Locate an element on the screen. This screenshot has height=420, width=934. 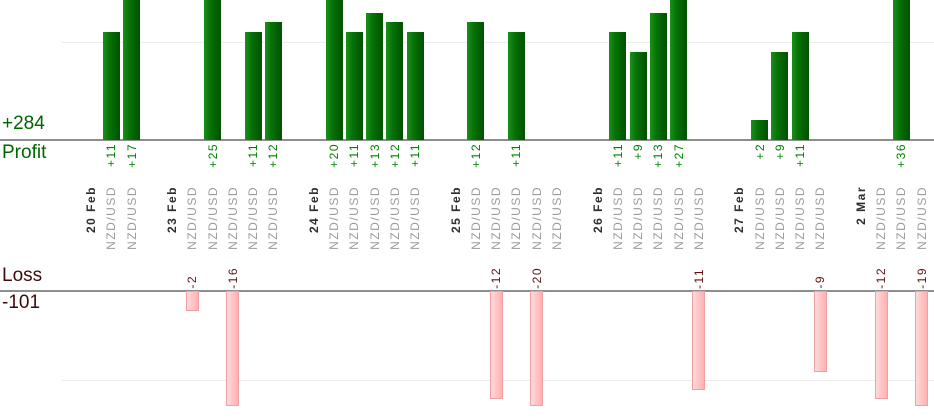
profit-axis-line is located at coordinates (467, 140).